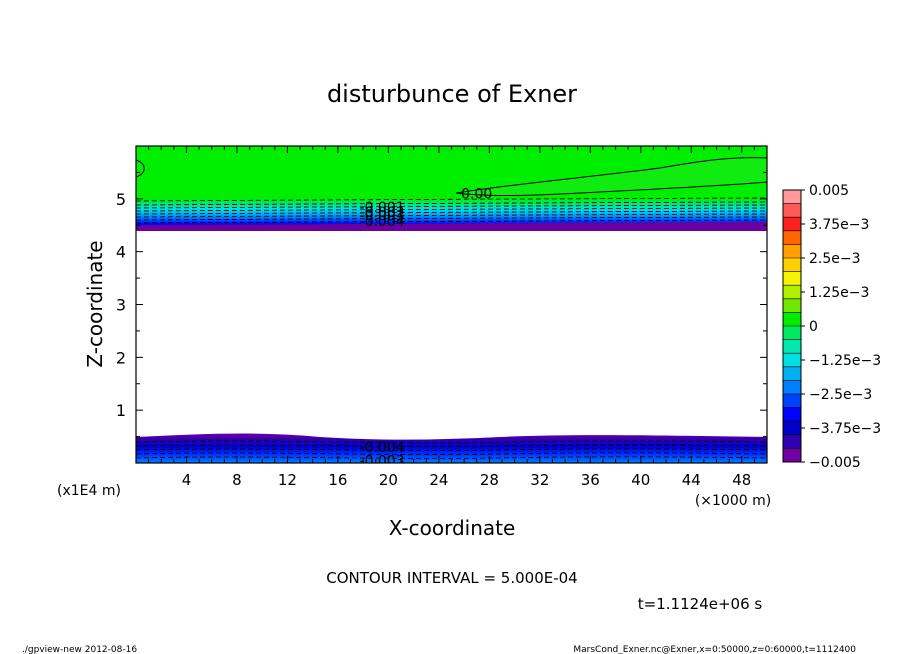 Image resolution: width=904 pixels, height=654 pixels. Describe the element at coordinates (839, 225) in the screenshot. I see `colorbar-label: 3.75e−3` at that location.